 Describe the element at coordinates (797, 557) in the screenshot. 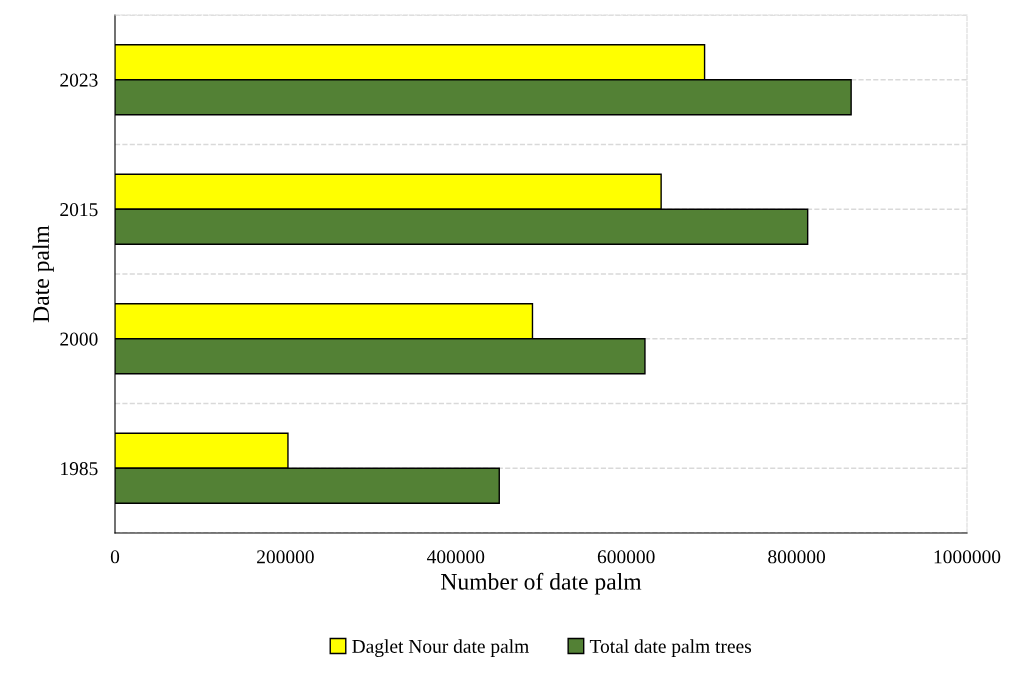

I see `x-tick-label: 800000` at that location.